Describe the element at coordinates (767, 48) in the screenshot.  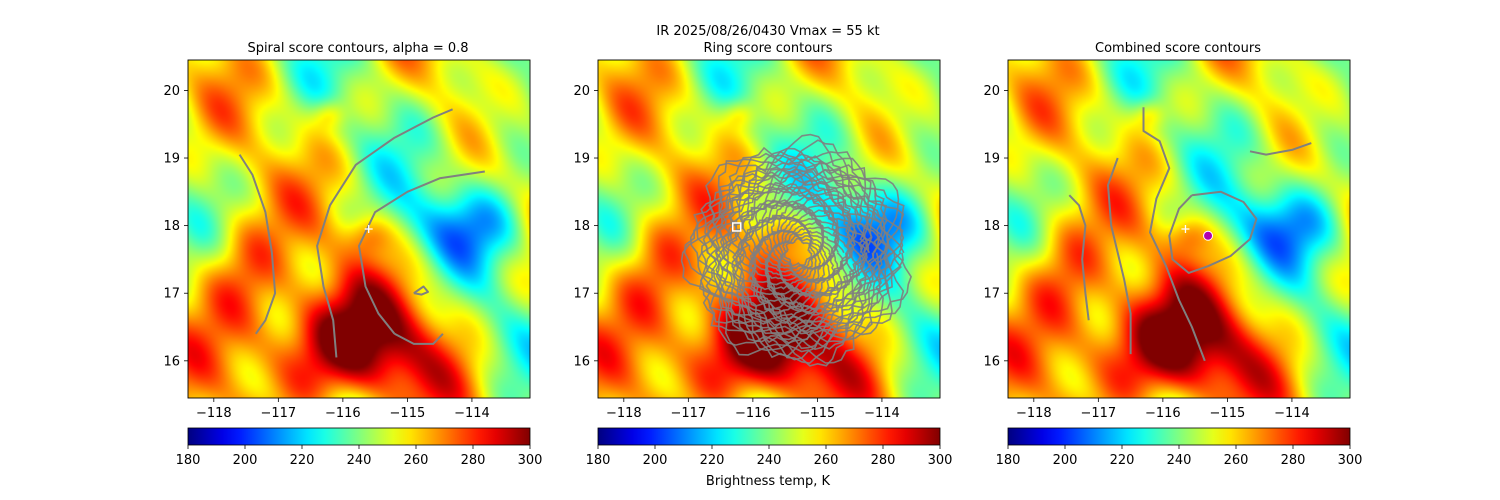
I see `panel-title: Ring score contours` at that location.